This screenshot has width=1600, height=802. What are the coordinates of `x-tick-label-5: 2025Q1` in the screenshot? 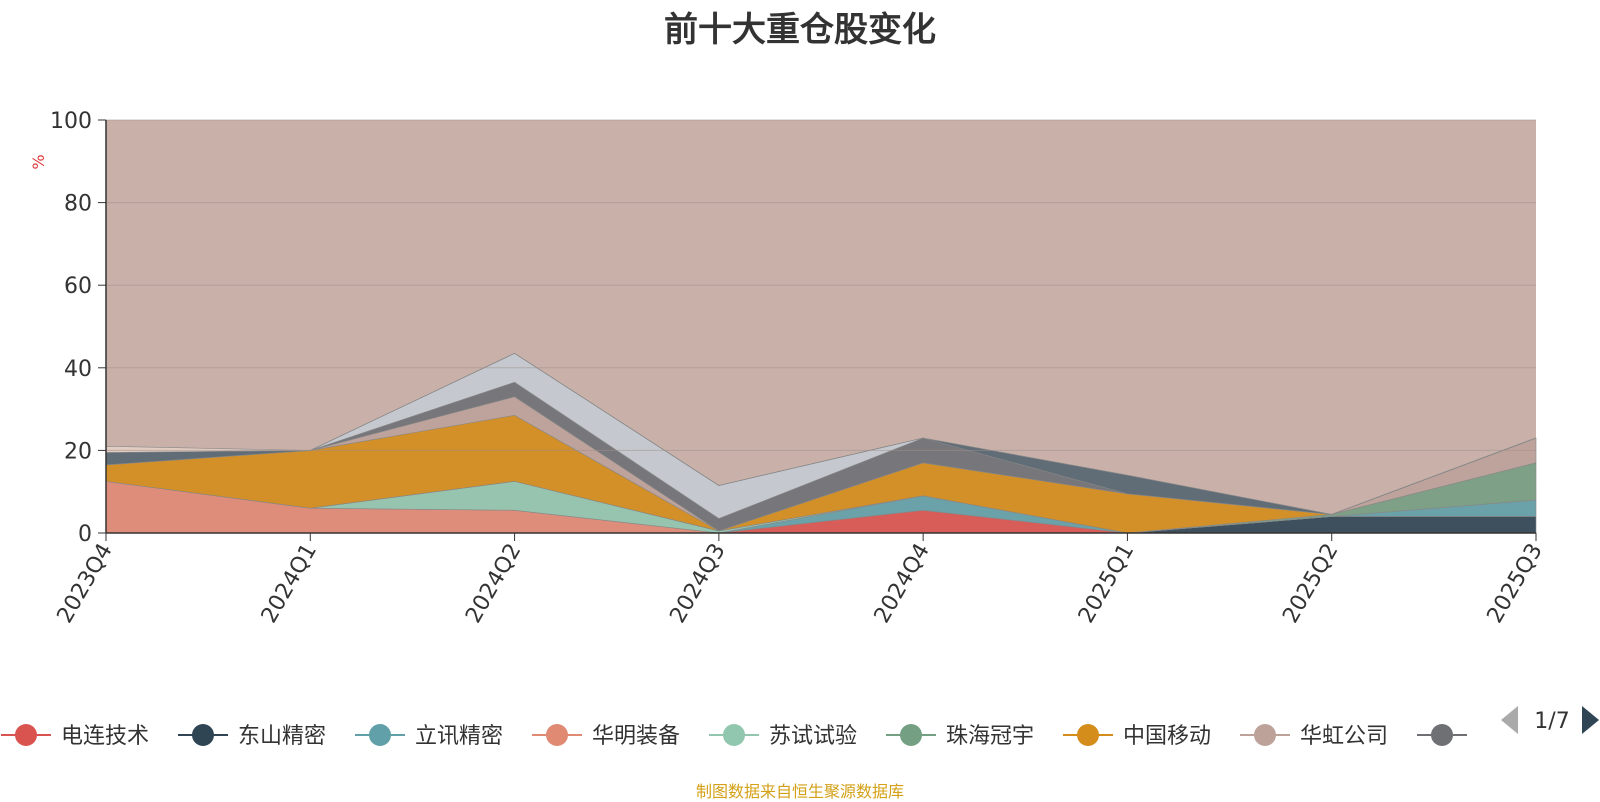 It's located at (1106, 583).